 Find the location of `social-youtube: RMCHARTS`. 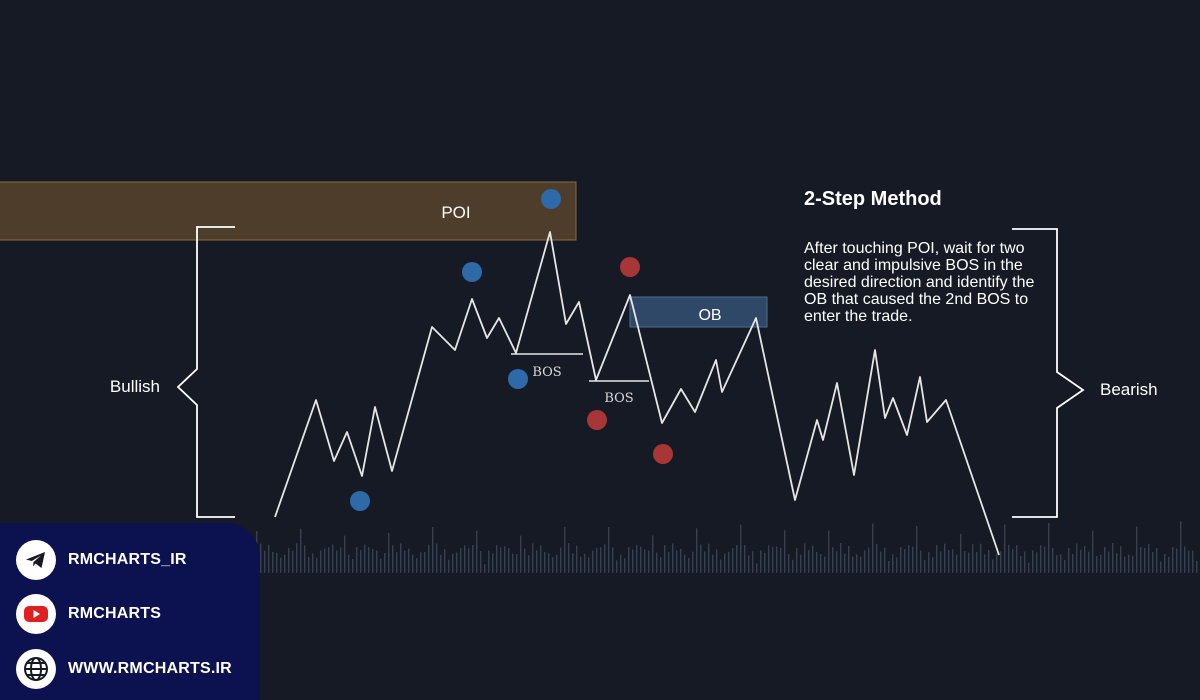

social-youtube: RMCHARTS is located at coordinates (88, 614).